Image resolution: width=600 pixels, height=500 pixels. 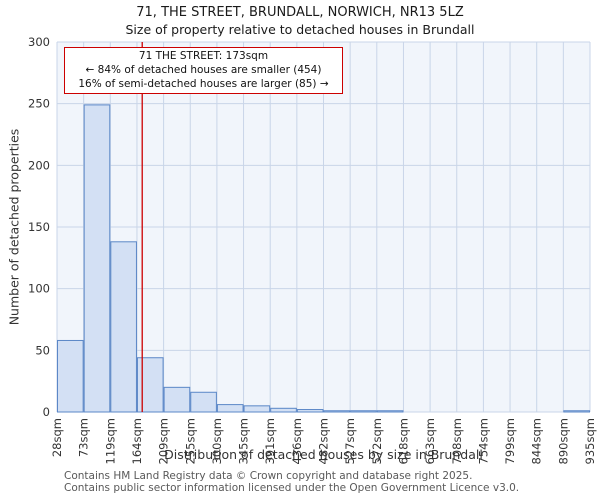 I want to click on x-tick-label: 391sqm, so click(x=270, y=441).